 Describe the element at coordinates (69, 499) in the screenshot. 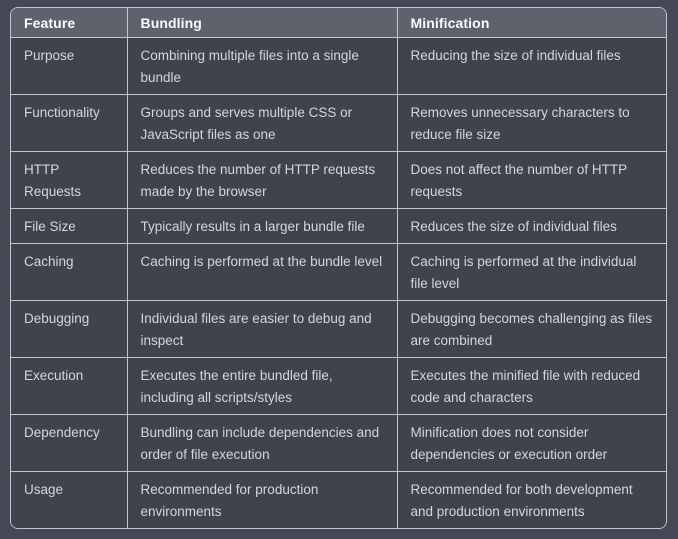

I see `feature-cell: Usage` at that location.